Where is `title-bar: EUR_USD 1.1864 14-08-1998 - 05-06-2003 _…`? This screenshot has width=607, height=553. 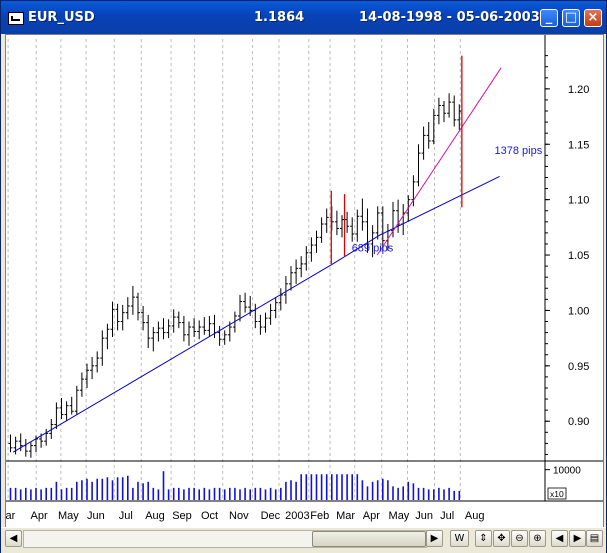 title-bar: EUR_USD 1.1864 14-08-1998 - 05-06-2003 _… is located at coordinates (303, 17).